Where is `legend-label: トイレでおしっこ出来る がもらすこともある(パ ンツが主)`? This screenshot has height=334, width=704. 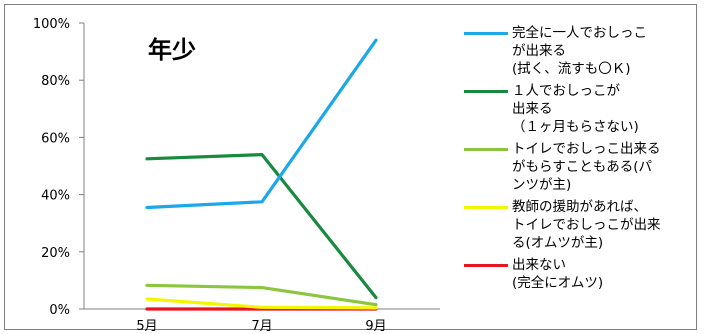 legend-label: トイレでおしっこ出来る がもらすこともある(パ ンツが主) is located at coordinates (586, 167).